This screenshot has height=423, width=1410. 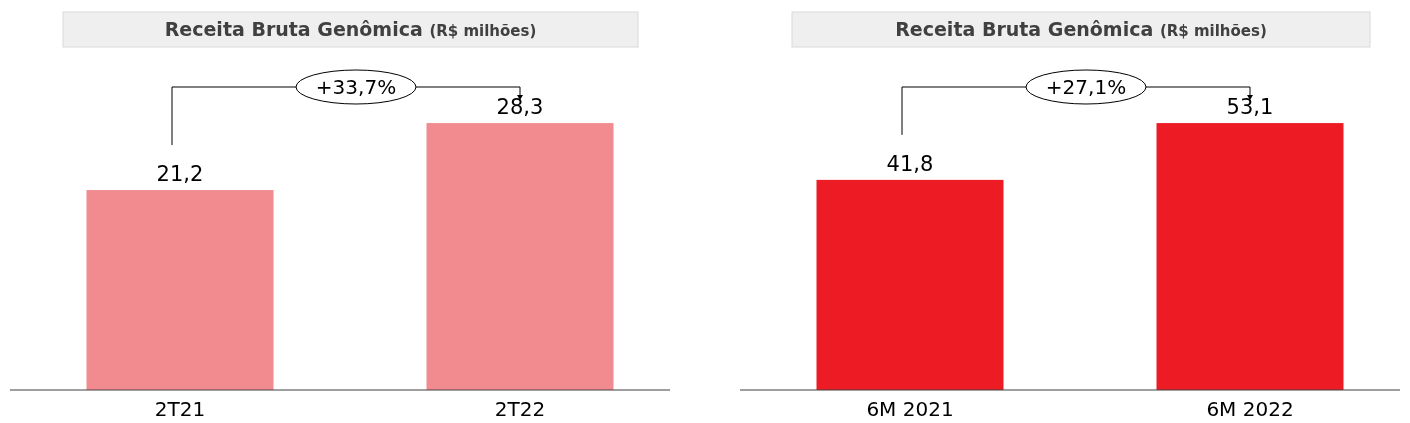 What do you see at coordinates (1250, 107) in the screenshot?
I see `data-label: 53,1` at bounding box center [1250, 107].